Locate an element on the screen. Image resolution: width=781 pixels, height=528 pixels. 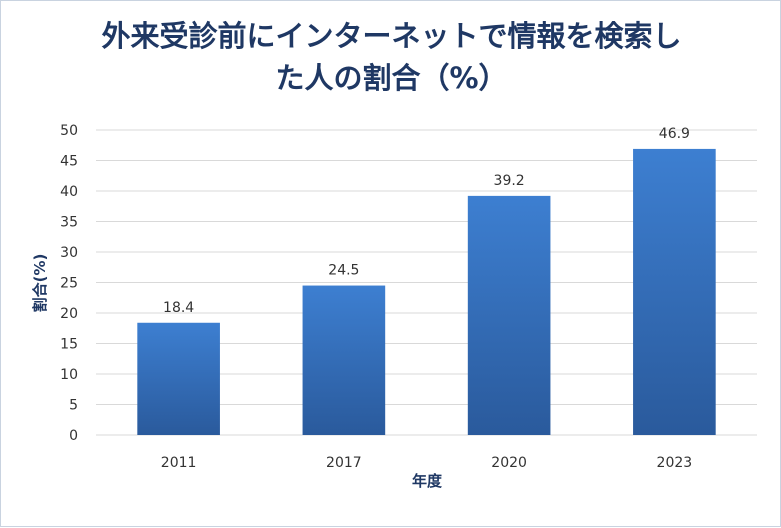
data-label-2017: 24.5 is located at coordinates (343, 271).